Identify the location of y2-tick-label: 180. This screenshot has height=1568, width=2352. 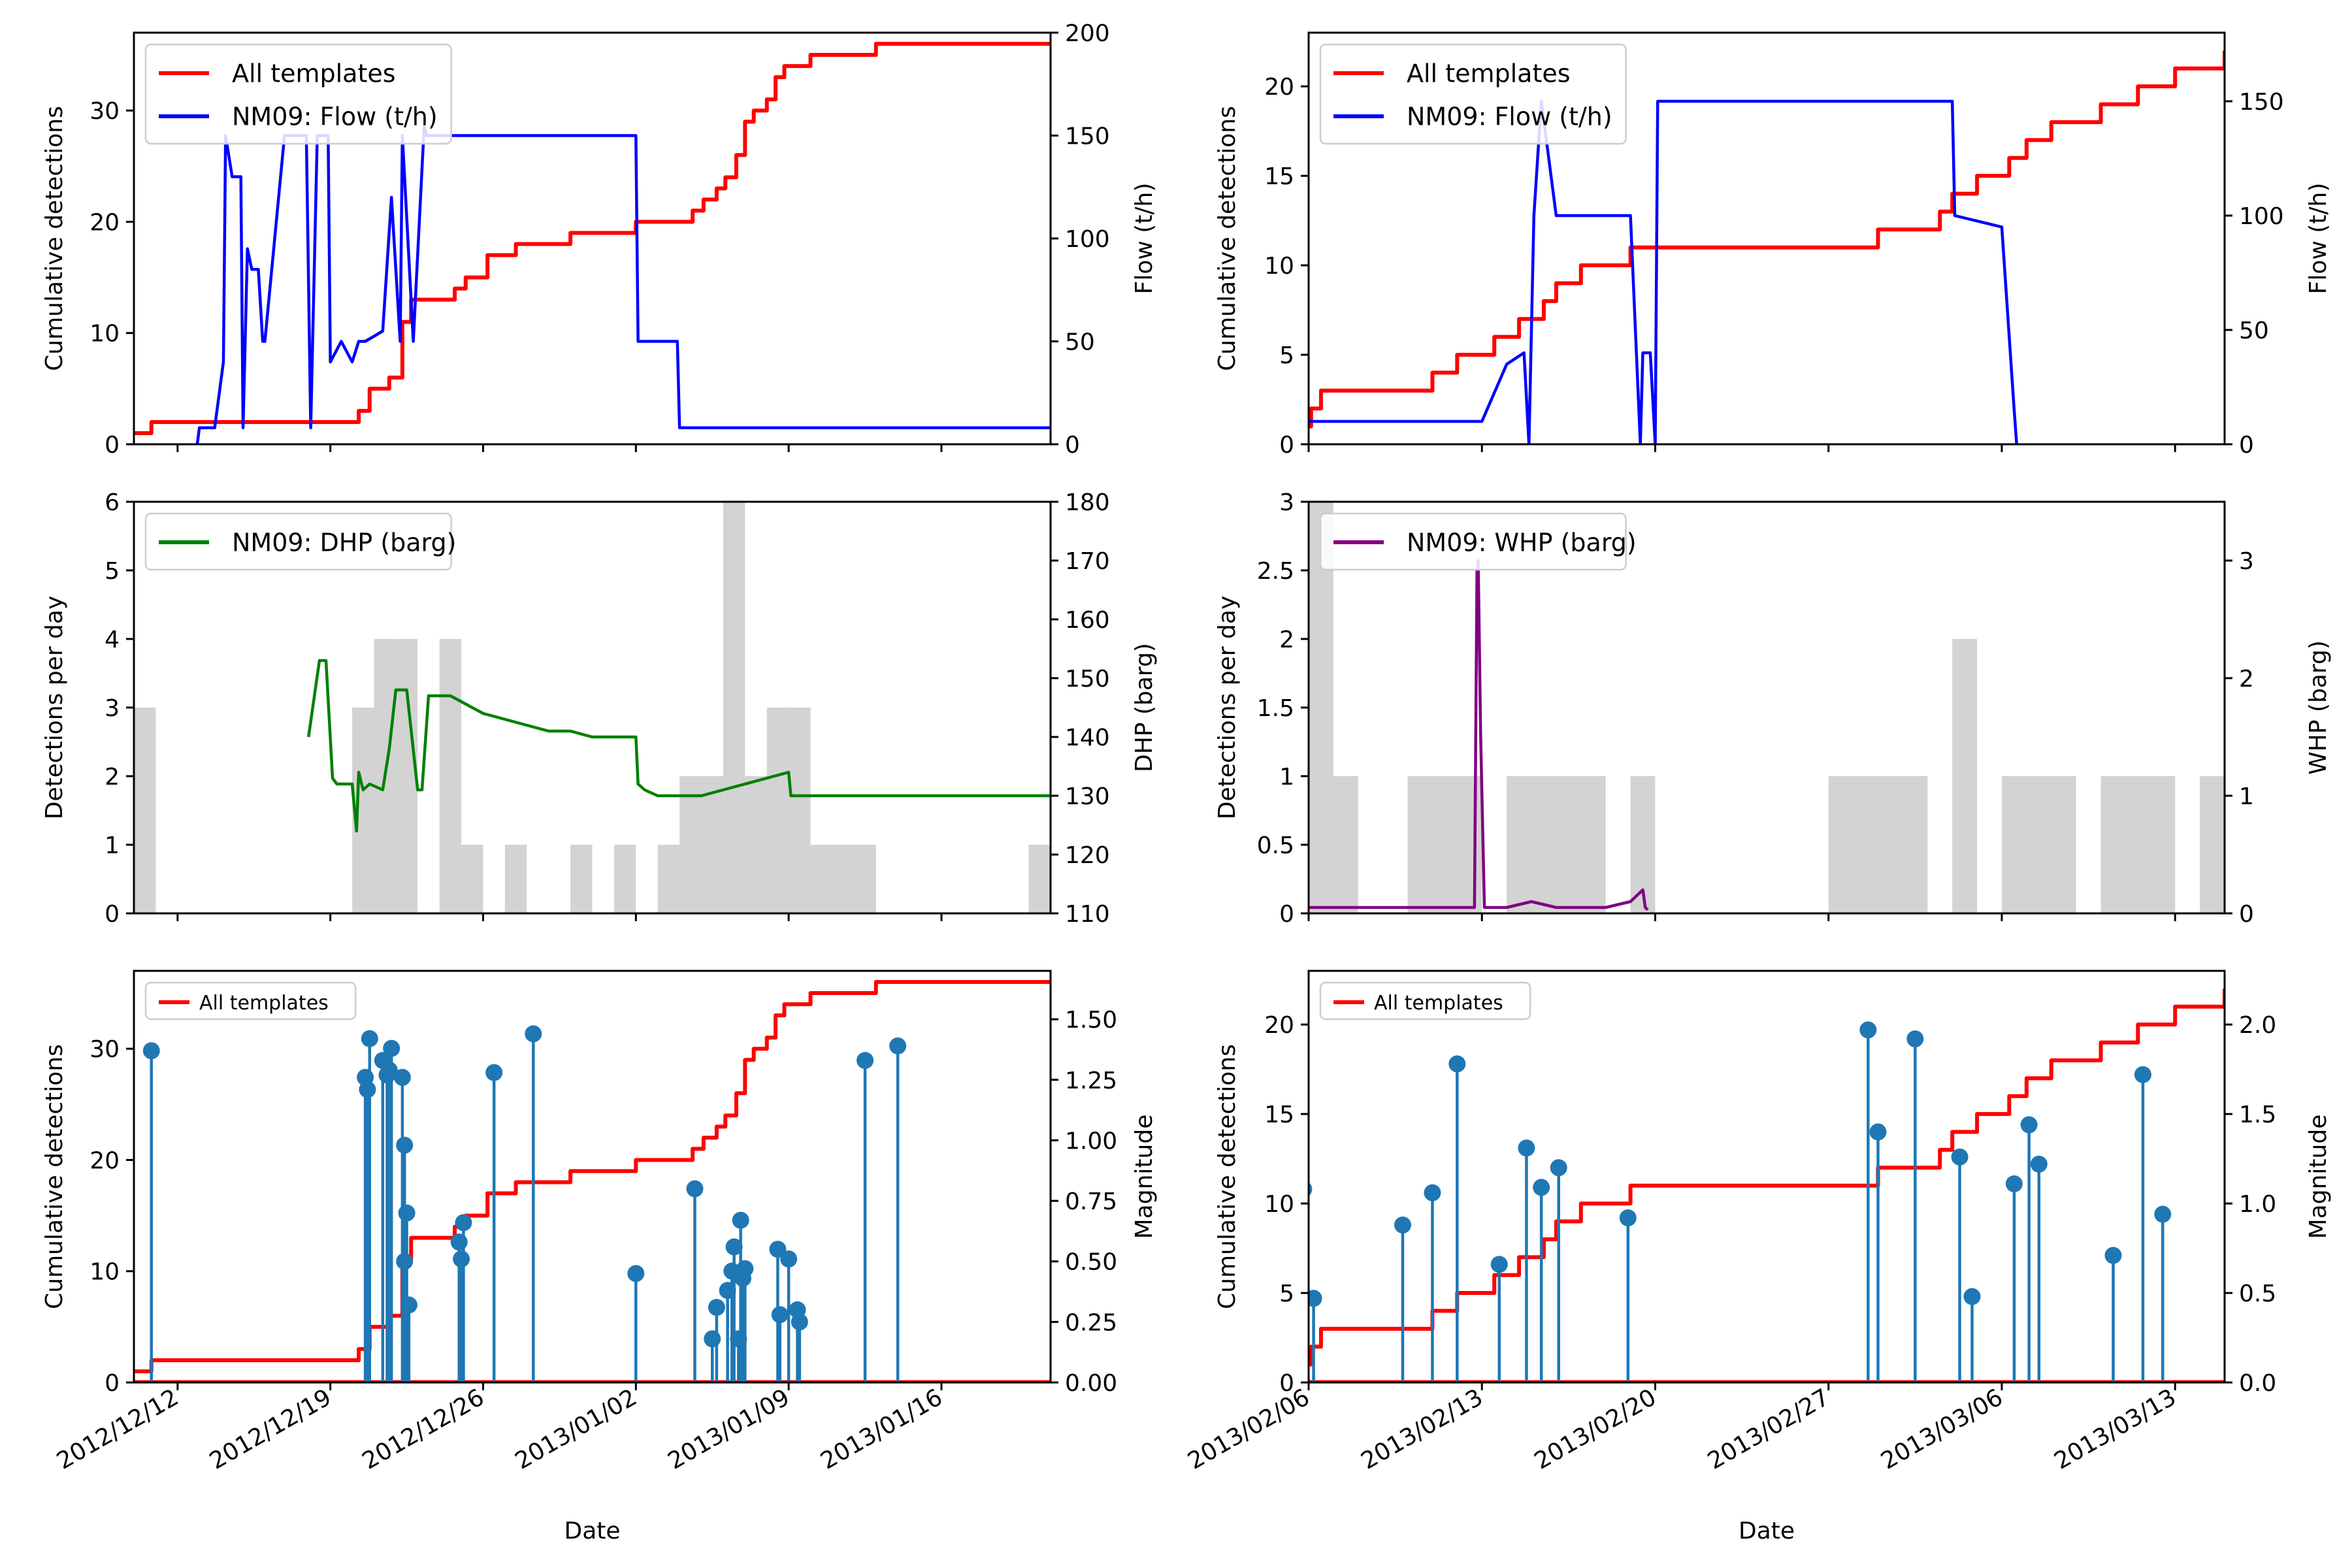
(1087, 502).